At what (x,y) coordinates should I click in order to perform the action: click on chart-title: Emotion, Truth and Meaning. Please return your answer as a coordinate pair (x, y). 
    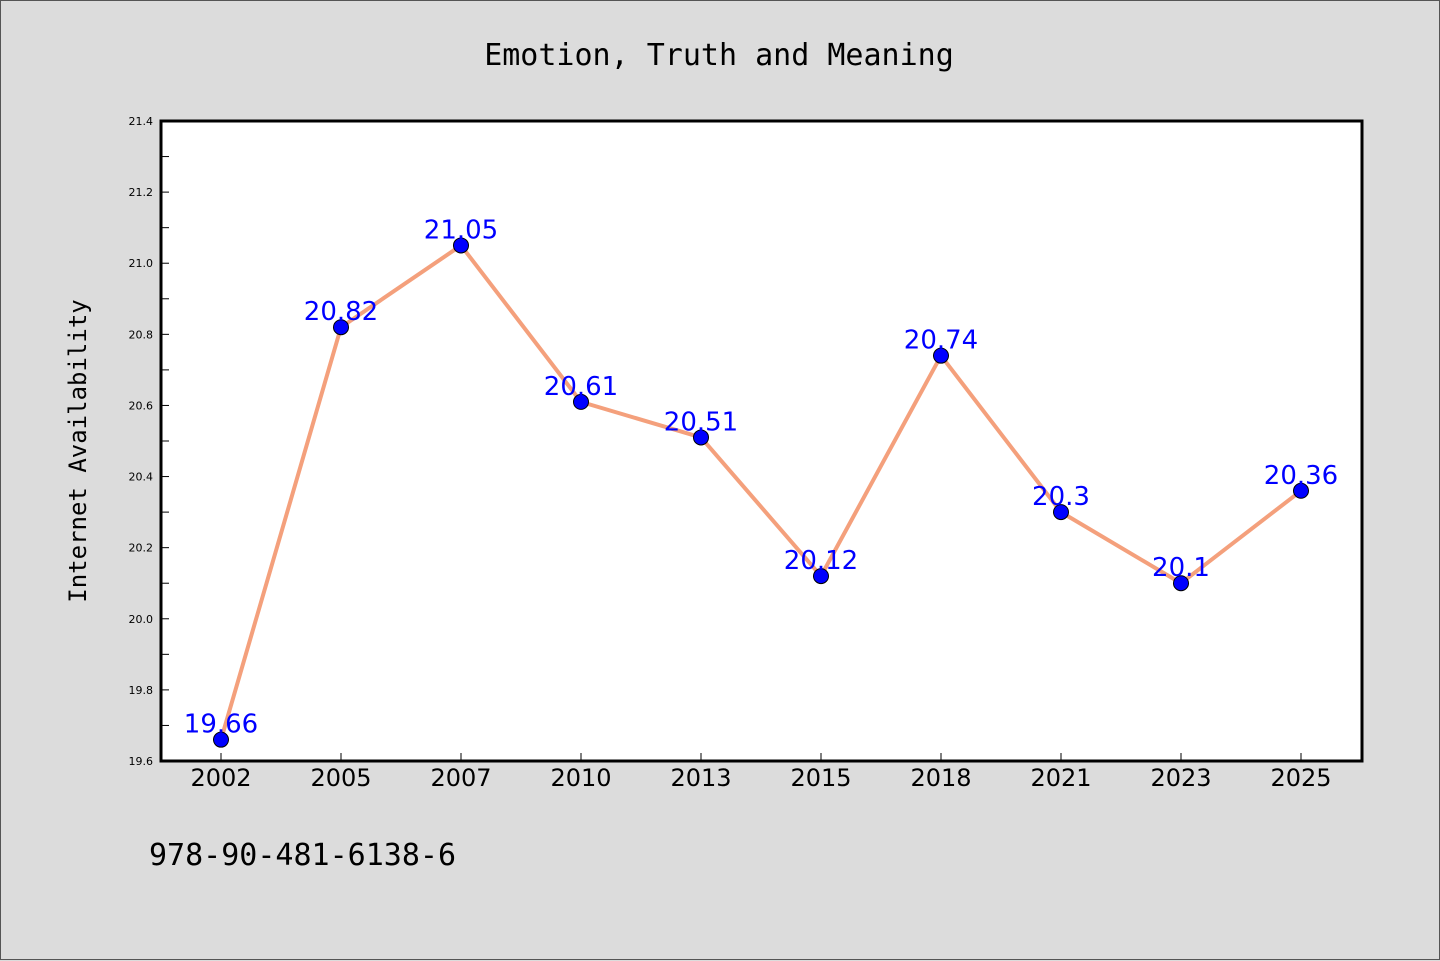
    Looking at the image, I should click on (719, 55).